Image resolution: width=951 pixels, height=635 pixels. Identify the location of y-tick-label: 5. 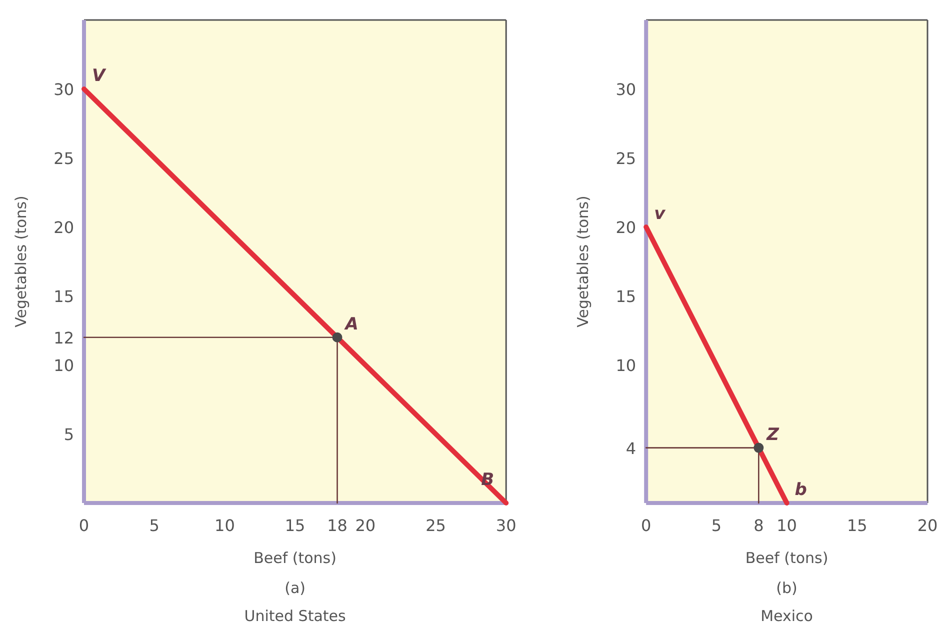
(69, 434).